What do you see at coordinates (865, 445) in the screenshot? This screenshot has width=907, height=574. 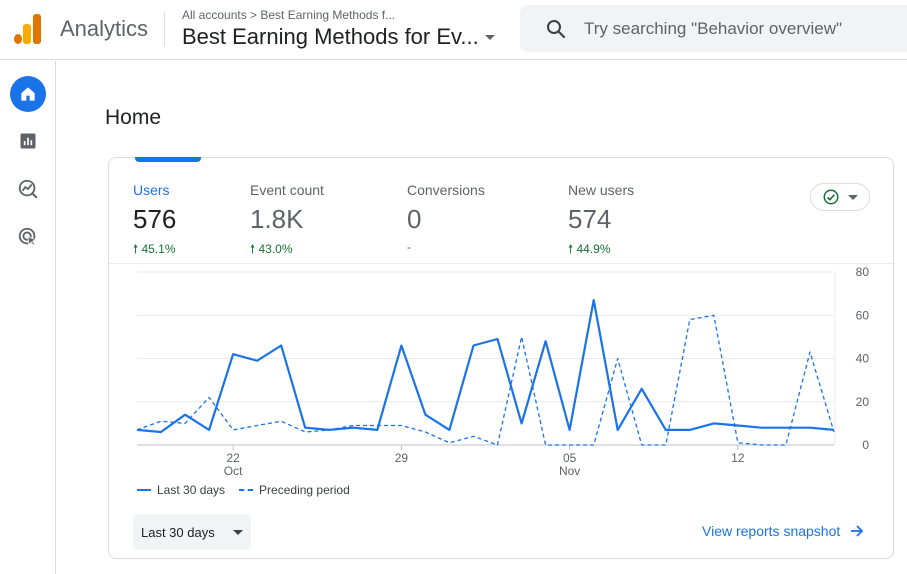 I see `y-tick-label: 0` at bounding box center [865, 445].